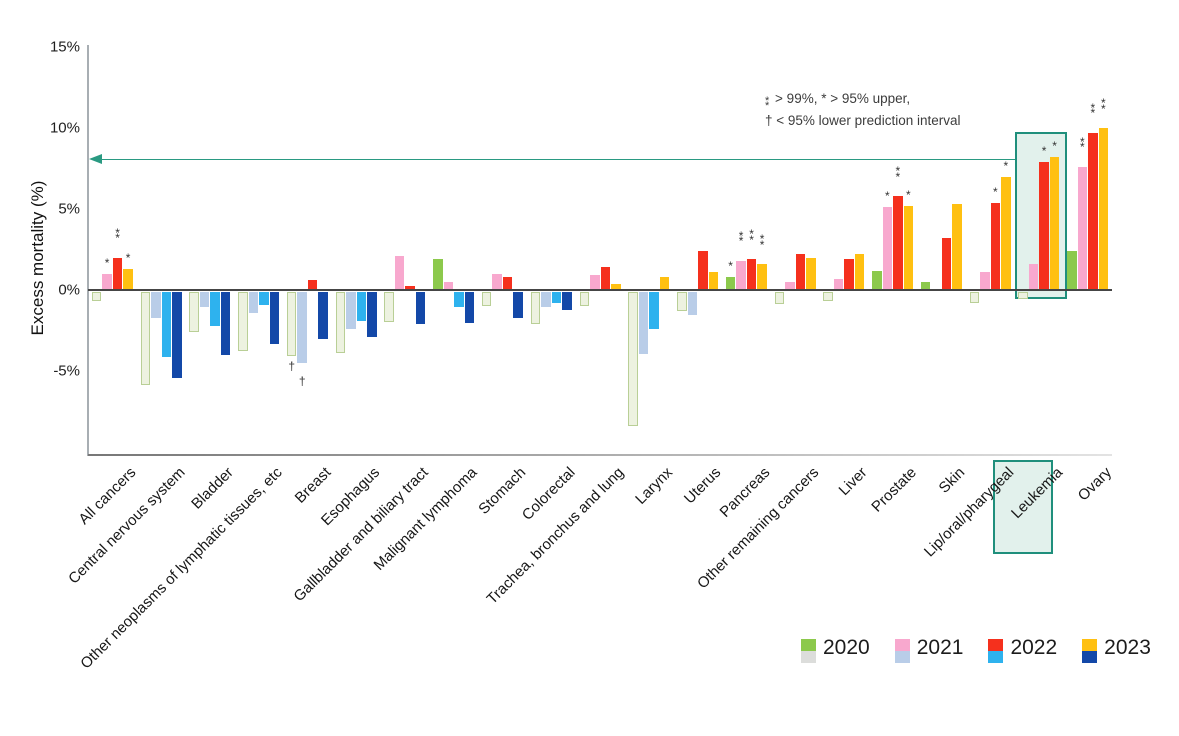 This screenshot has width=1179, height=736. I want to click on y-tick-label: 5%, so click(69, 209).